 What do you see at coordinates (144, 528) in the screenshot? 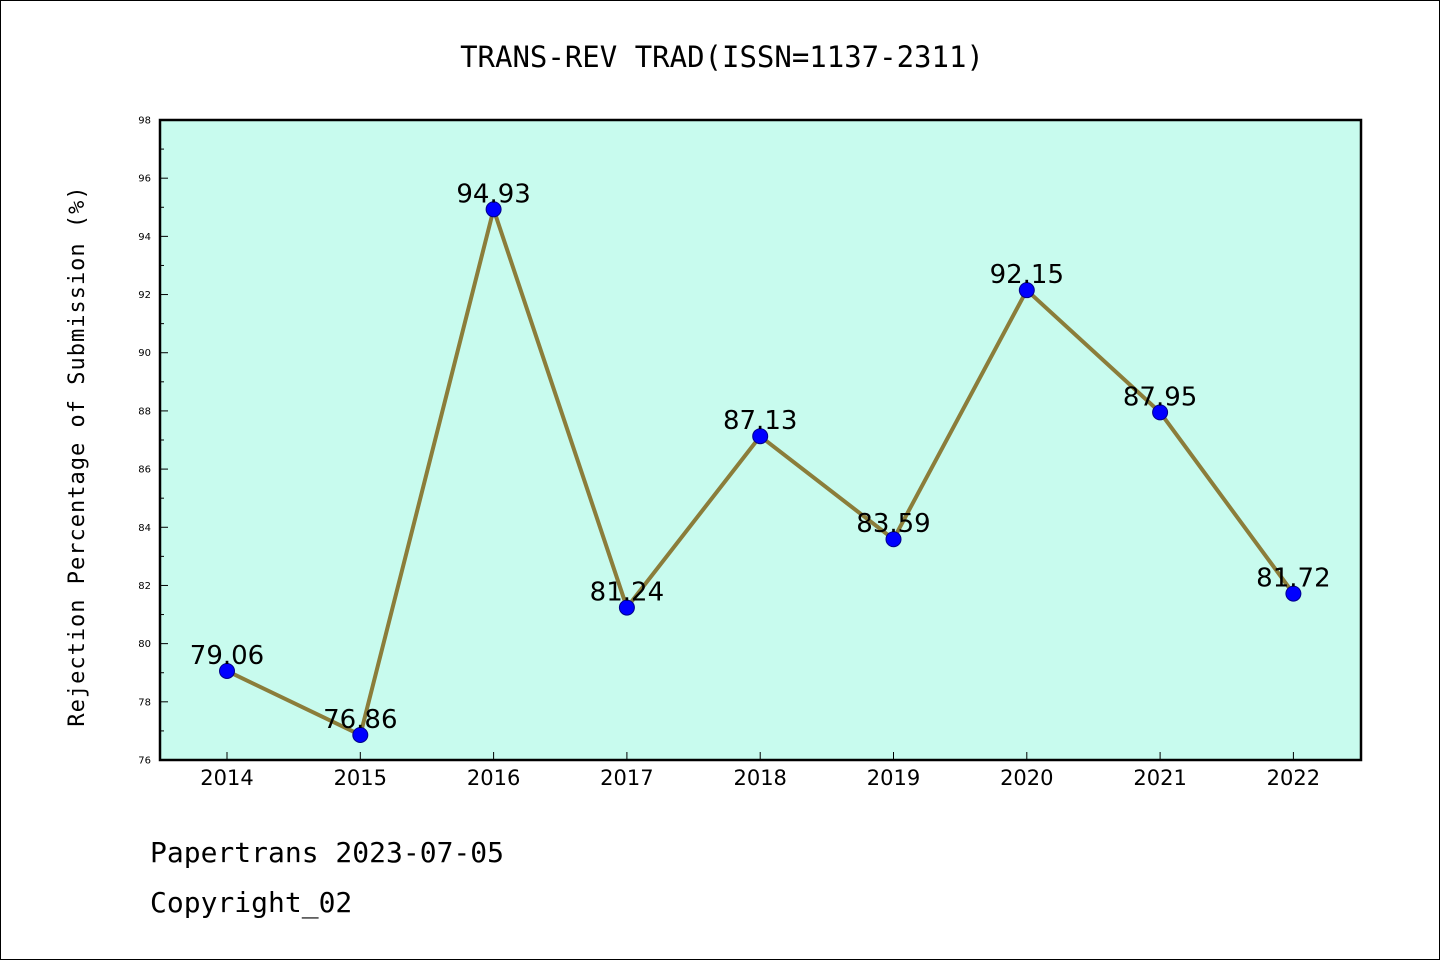
I see `y-tick-label: 84` at bounding box center [144, 528].